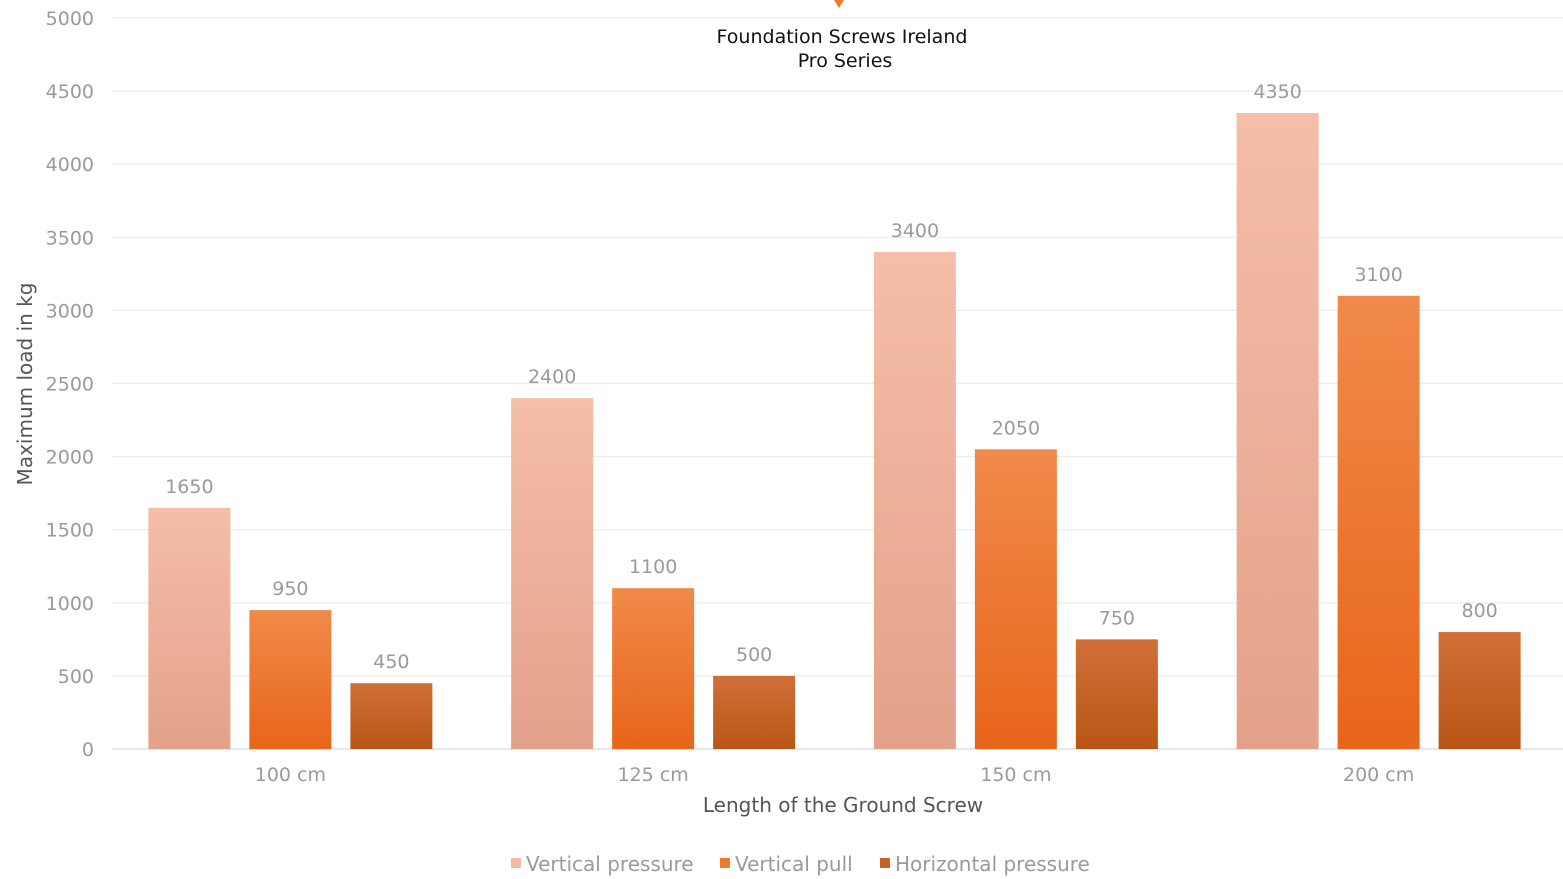  What do you see at coordinates (610, 864) in the screenshot?
I see `legend-label: Vertical pressure` at bounding box center [610, 864].